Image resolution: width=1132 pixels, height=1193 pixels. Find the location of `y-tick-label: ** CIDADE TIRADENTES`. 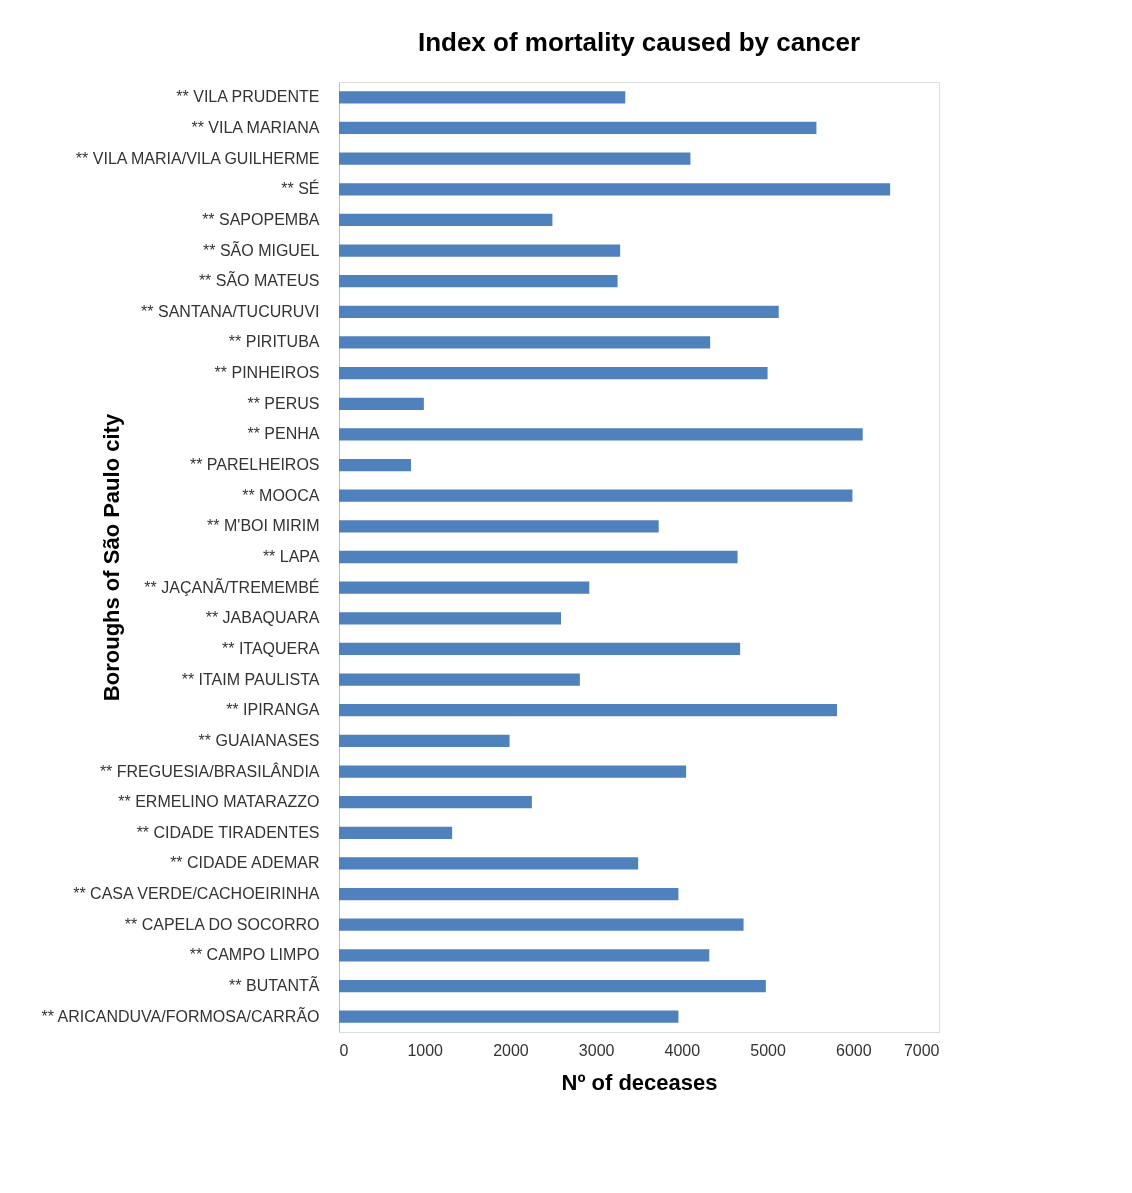

y-tick-label: ** CIDADE TIRADENTES is located at coordinates (228, 832).